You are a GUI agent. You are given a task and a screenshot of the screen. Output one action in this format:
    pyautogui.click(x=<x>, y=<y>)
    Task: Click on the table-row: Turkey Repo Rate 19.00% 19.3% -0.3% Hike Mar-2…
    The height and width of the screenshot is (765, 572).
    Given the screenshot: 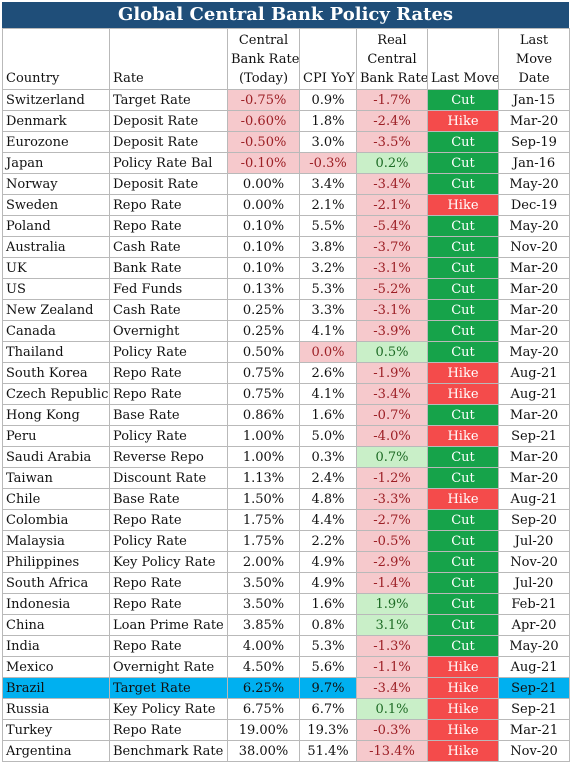 What is the action you would take?
    pyautogui.click(x=286, y=730)
    